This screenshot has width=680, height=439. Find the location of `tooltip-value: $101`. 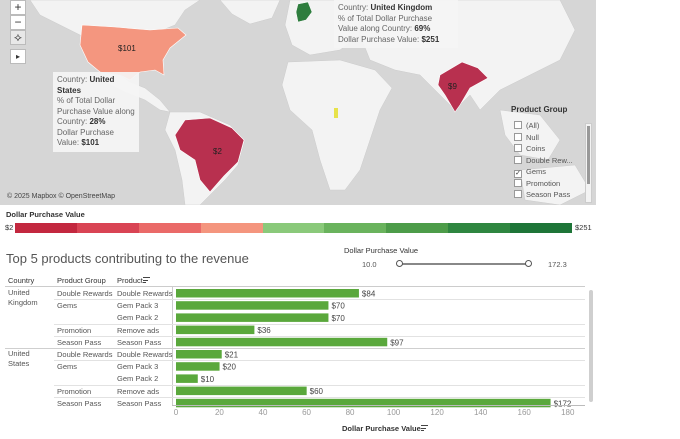

tooltip-value: $101 is located at coordinates (90, 142).